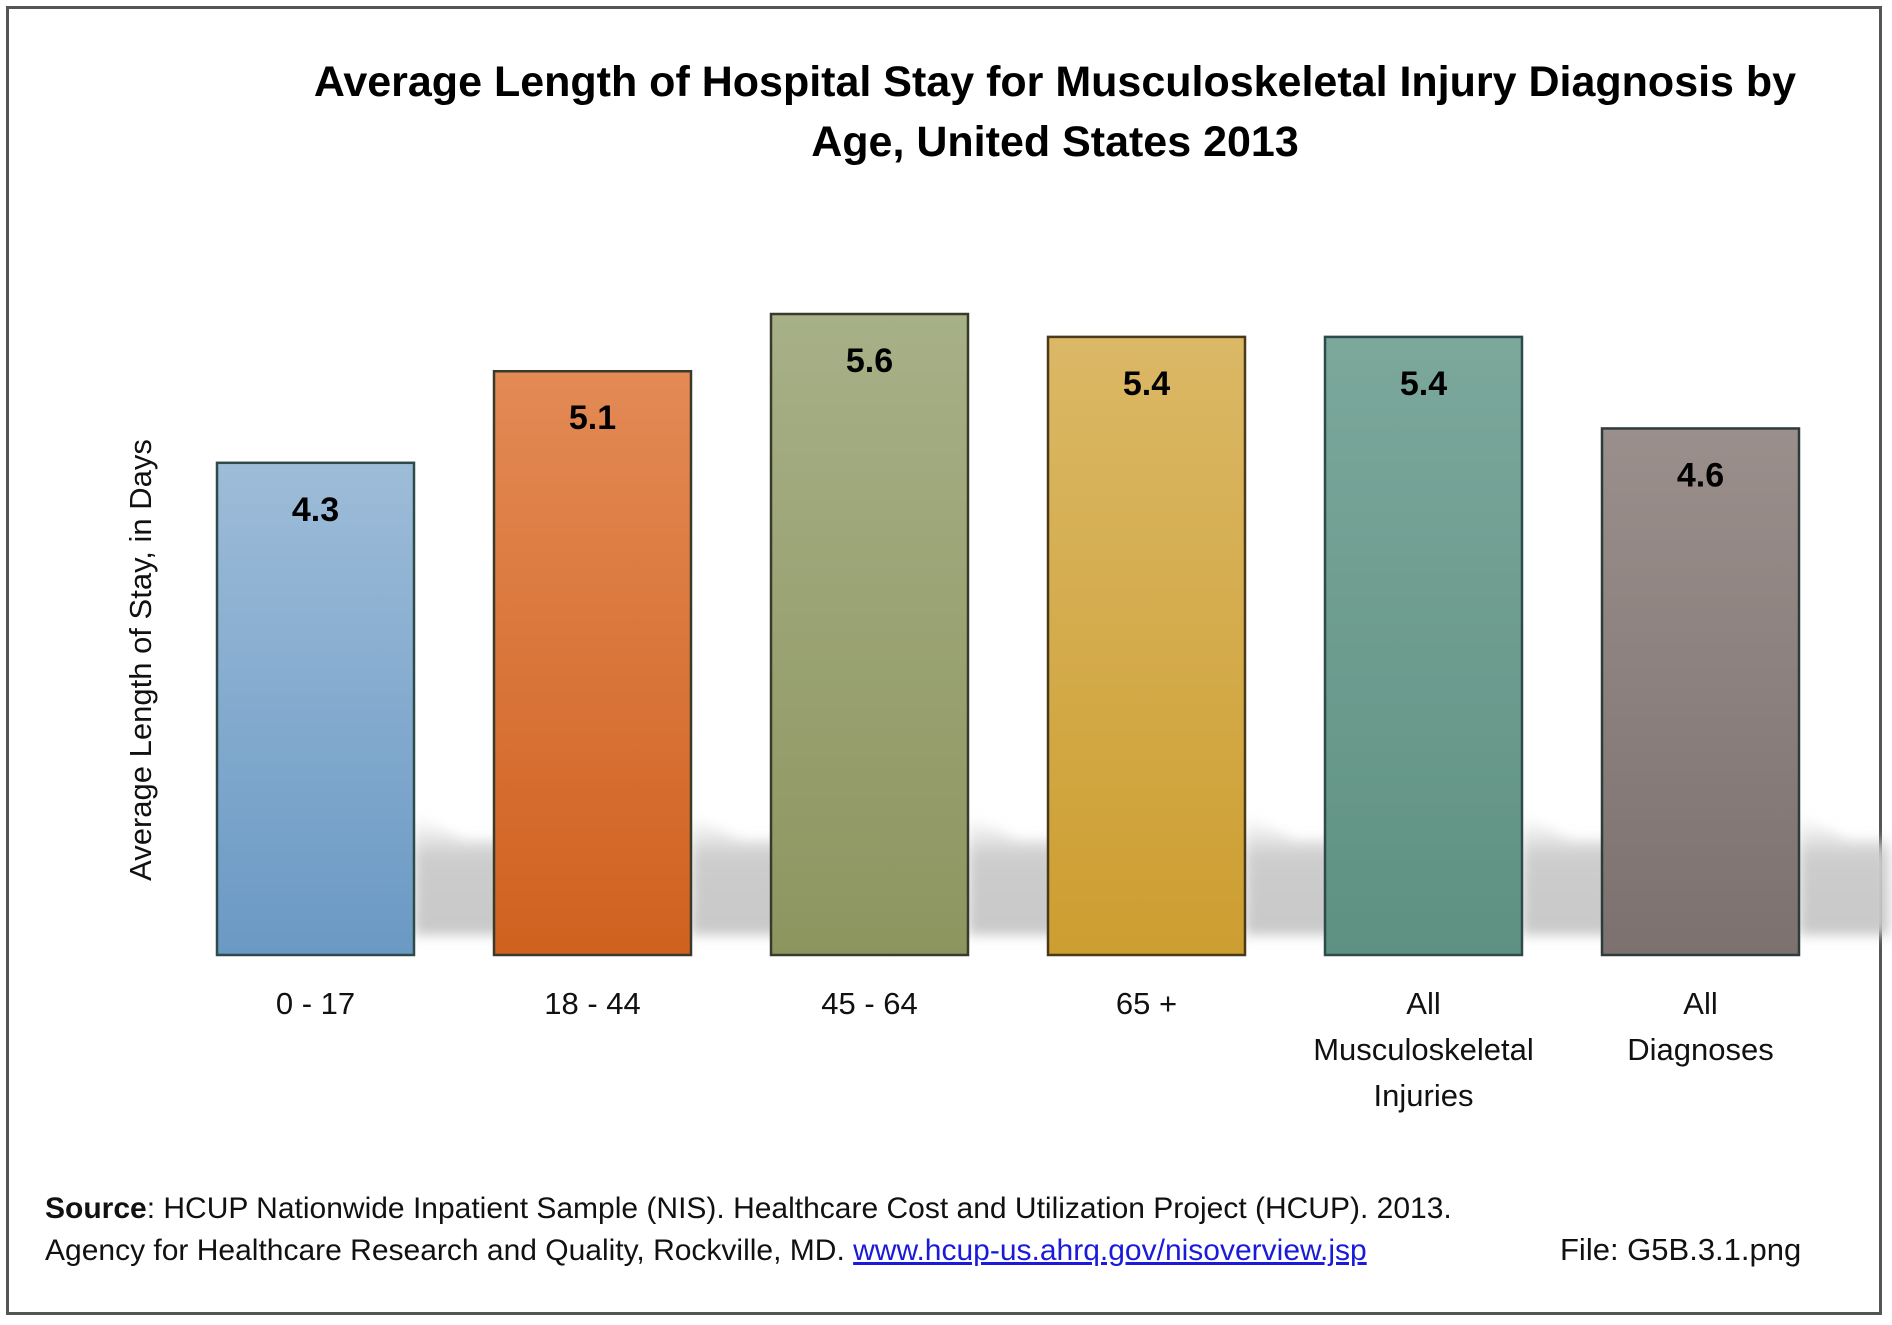 The height and width of the screenshot is (1325, 1892). I want to click on data-label: 4.6, so click(1700, 475).